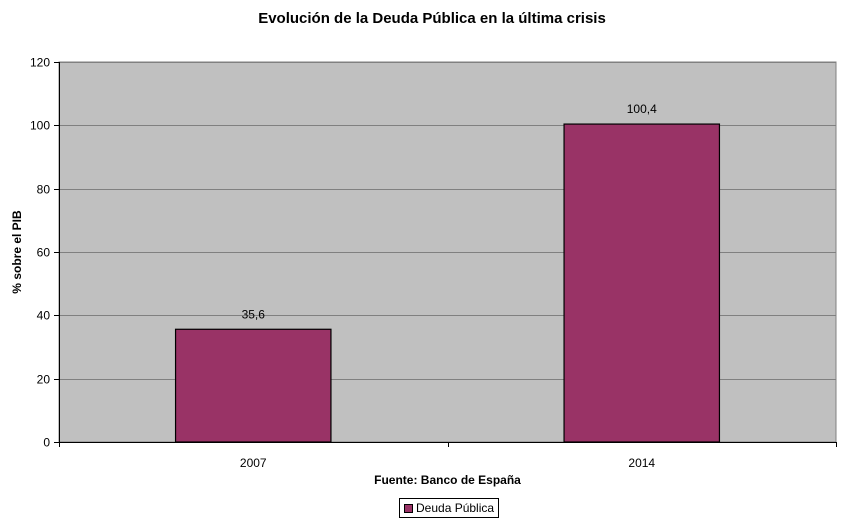  Describe the element at coordinates (44, 380) in the screenshot. I see `y-tick-label: 20` at that location.